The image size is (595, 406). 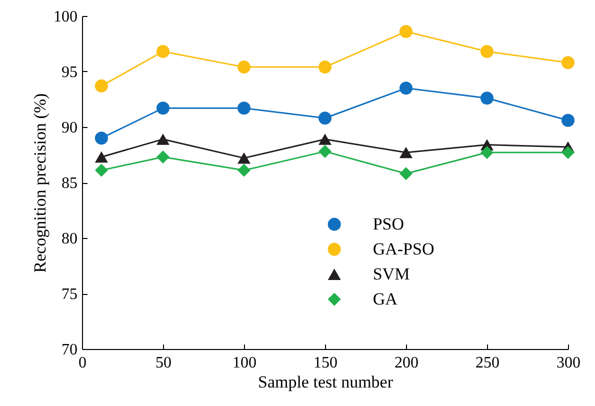 What do you see at coordinates (488, 363) in the screenshot?
I see `x-tick-label: 250` at bounding box center [488, 363].